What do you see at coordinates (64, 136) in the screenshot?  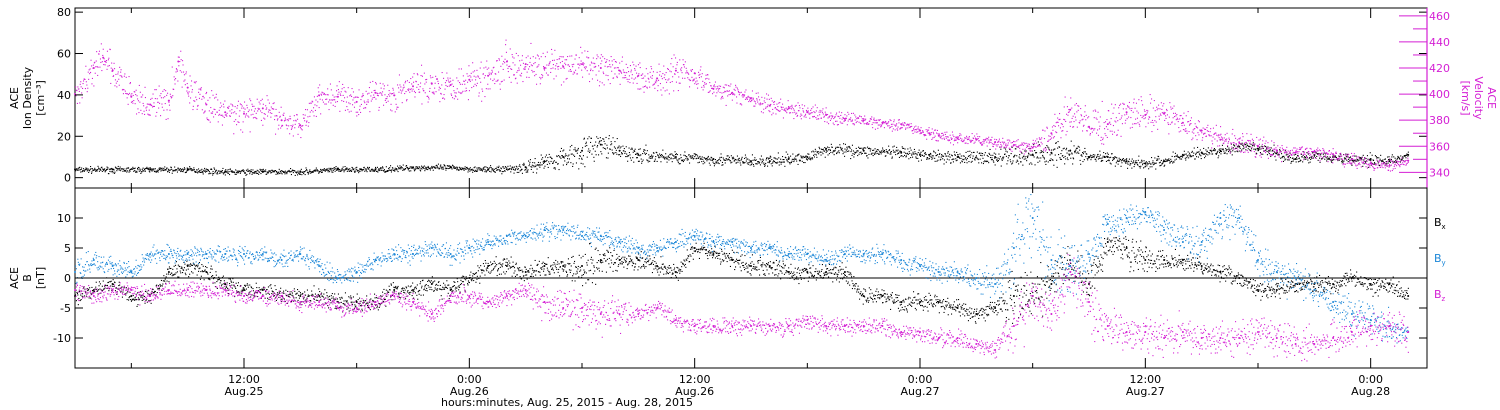 I see `density-tick-label: 20` at bounding box center [64, 136].